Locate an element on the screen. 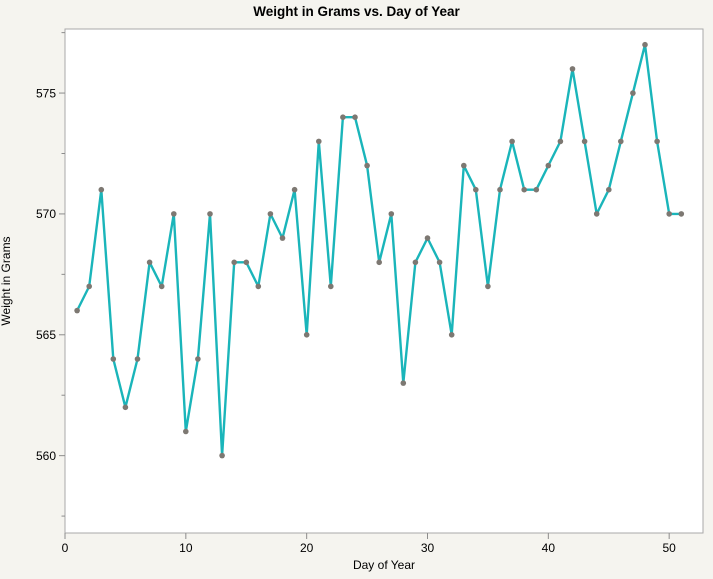 This screenshot has height=579, width=713. y-tick-label: 575 is located at coordinates (46, 93).